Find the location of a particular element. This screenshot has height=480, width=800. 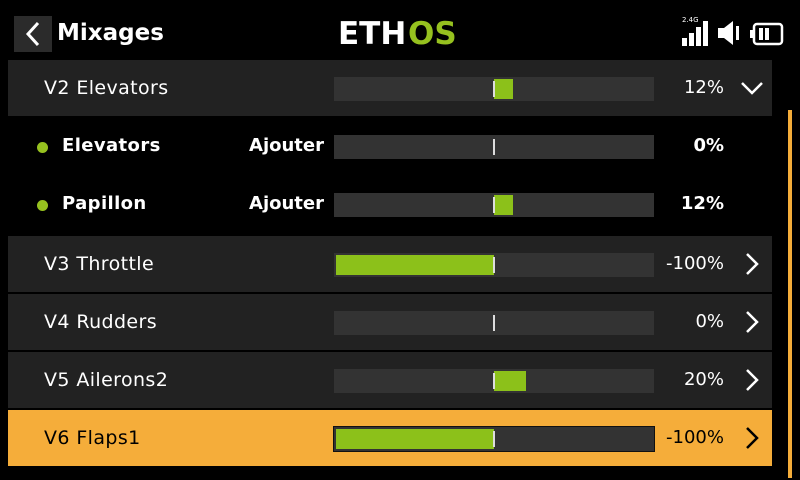

chevron-down-icon is located at coordinates (752, 88).